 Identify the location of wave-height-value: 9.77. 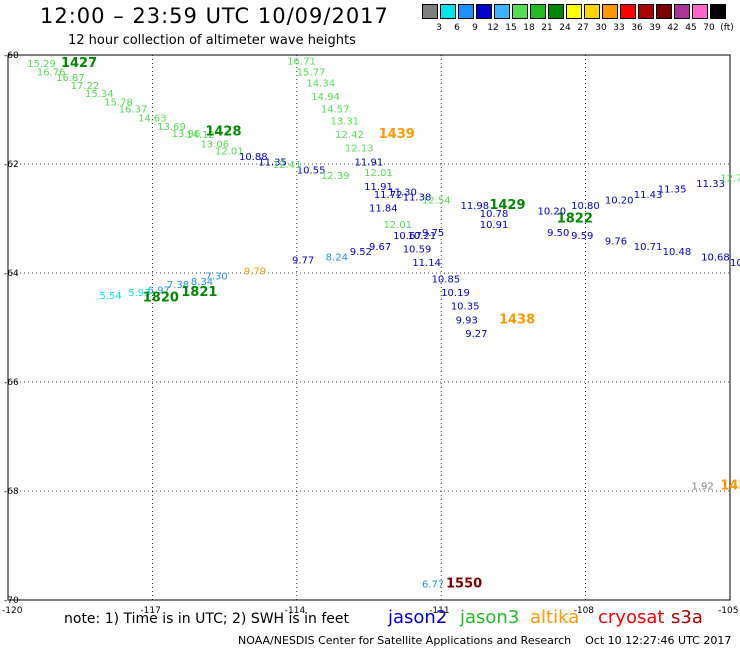
(303, 260).